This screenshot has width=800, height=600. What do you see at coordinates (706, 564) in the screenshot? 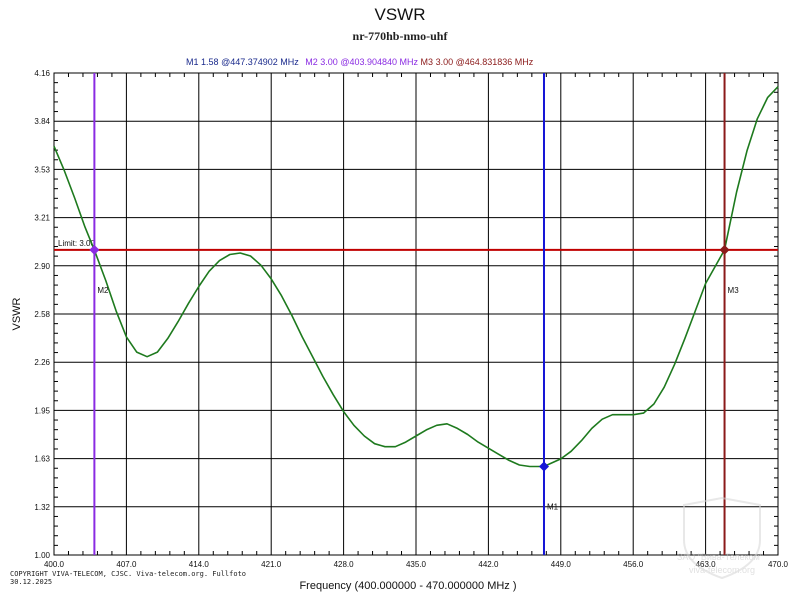
I see `x-tick-label: 463.0` at bounding box center [706, 564].